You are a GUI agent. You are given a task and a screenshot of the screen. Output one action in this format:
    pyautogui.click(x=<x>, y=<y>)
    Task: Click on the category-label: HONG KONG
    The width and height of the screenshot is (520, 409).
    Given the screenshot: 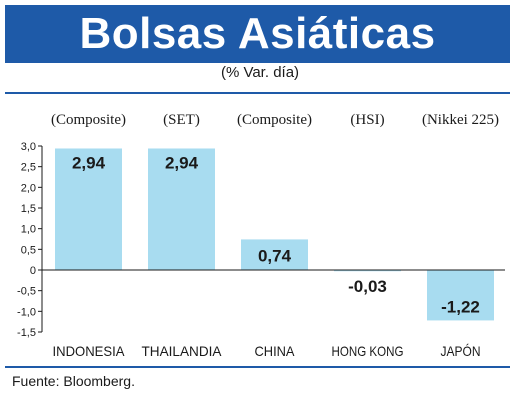 What is the action you would take?
    pyautogui.click(x=368, y=351)
    